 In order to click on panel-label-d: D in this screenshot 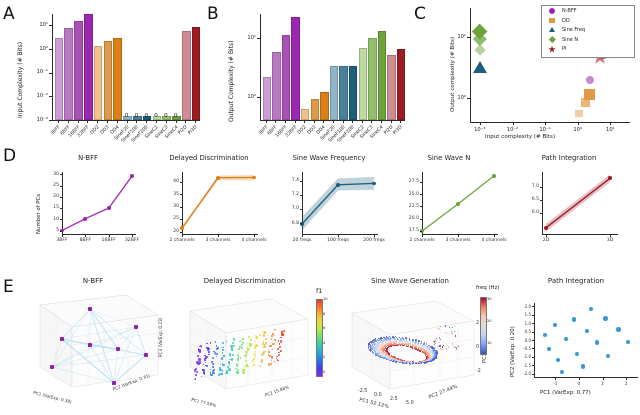, I will do `click(10, 156)`.